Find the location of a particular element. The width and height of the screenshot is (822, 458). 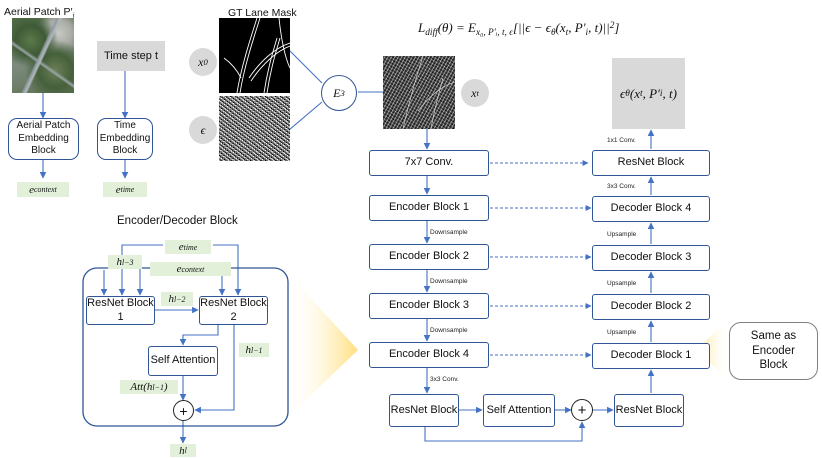

h-l-text: h is located at coordinates (182, 450).